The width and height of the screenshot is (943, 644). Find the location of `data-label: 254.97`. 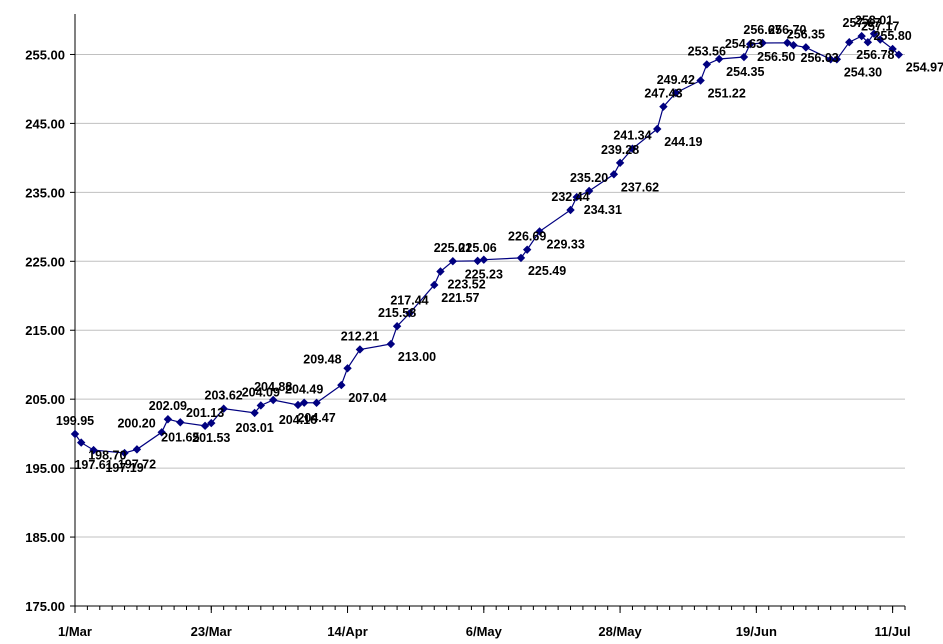

data-label: 254.97 is located at coordinates (924, 68).